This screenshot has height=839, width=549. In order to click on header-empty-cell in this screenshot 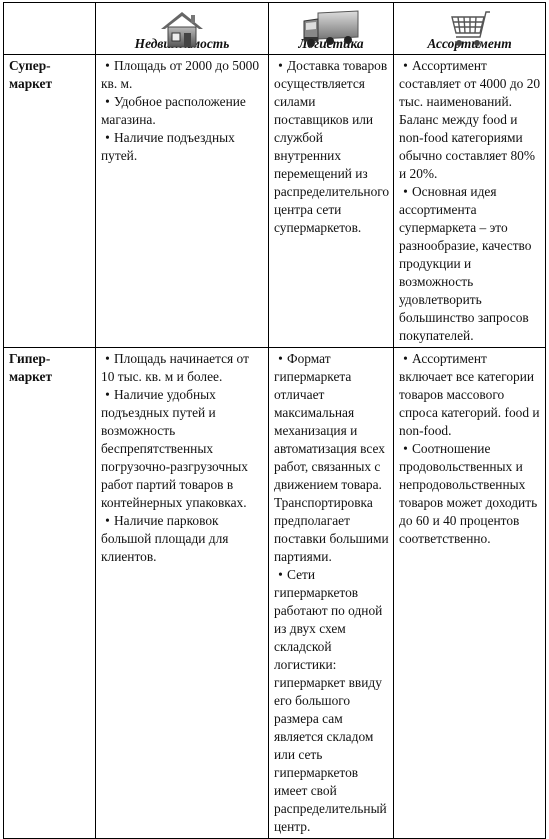, I will do `click(49, 28)`.